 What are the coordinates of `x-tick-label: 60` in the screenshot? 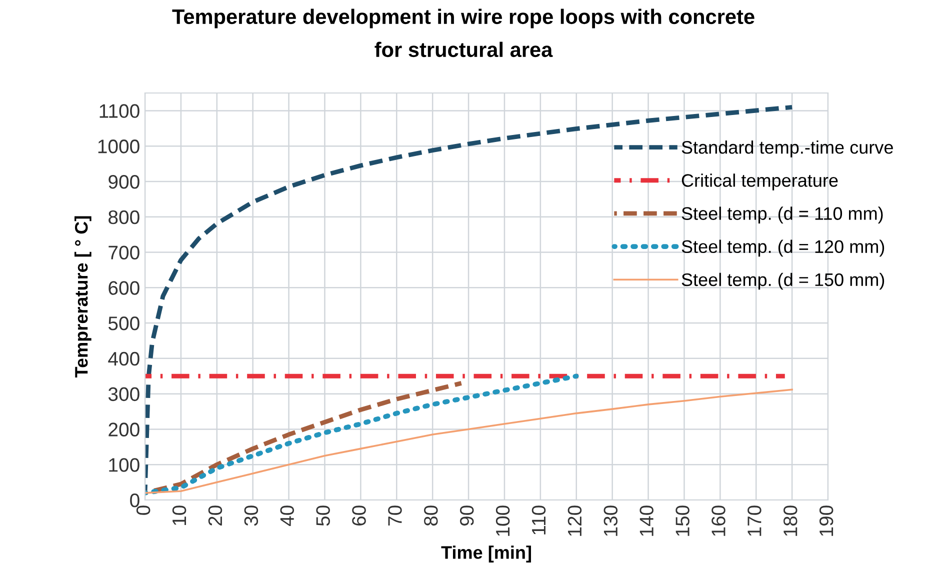 It's located at (359, 516).